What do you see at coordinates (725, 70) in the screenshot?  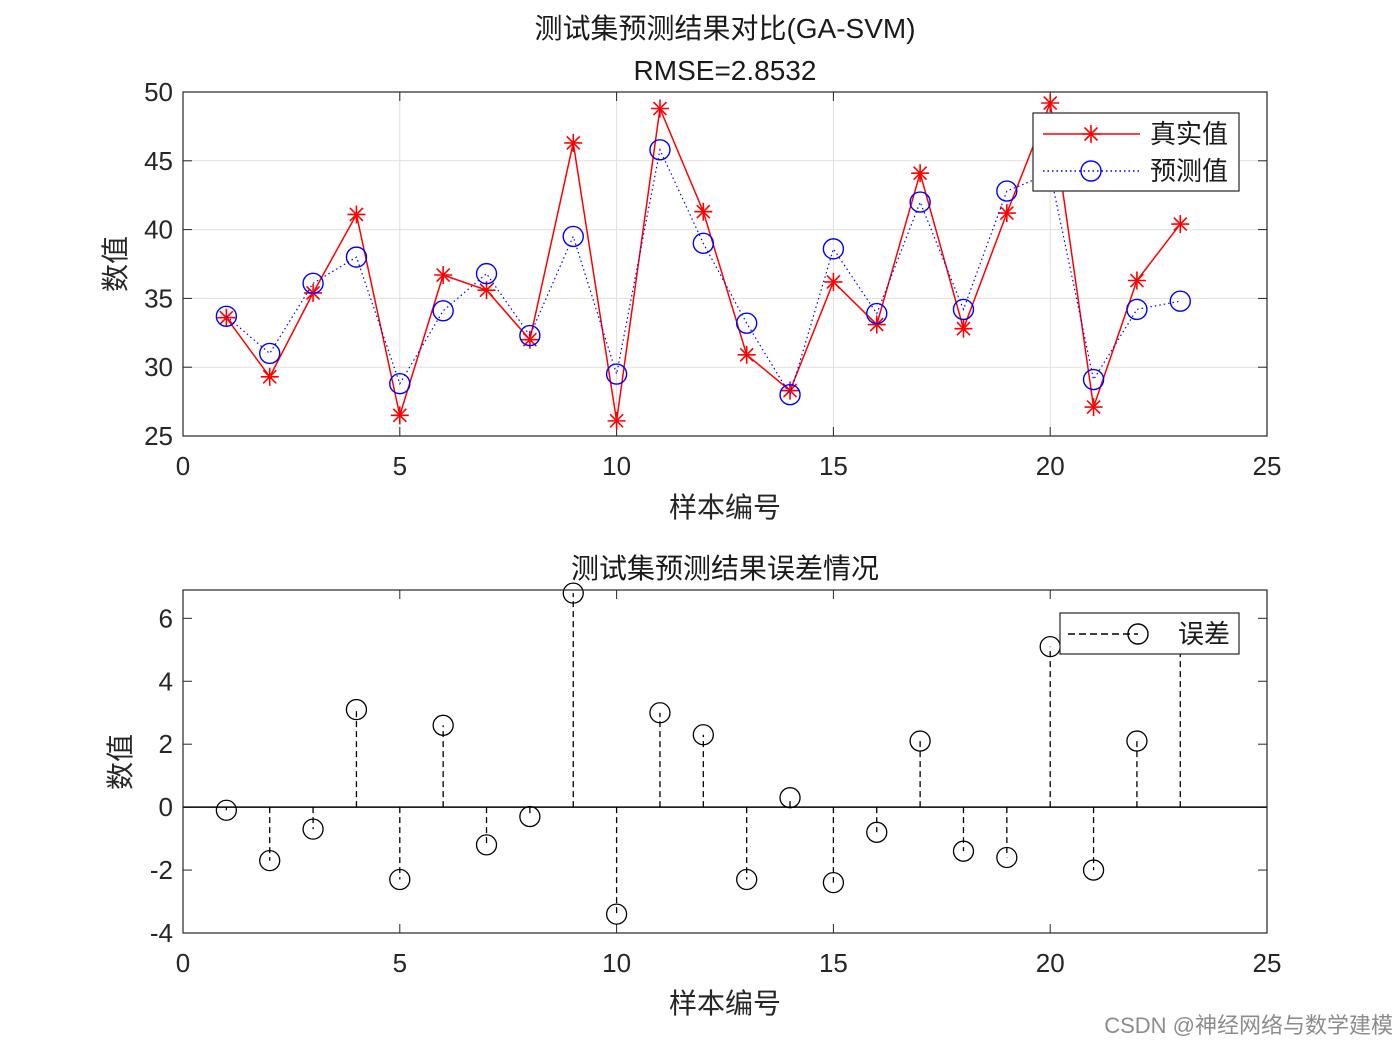 I see `chart-subtitle-rmse: RMSE=2.8532` at bounding box center [725, 70].